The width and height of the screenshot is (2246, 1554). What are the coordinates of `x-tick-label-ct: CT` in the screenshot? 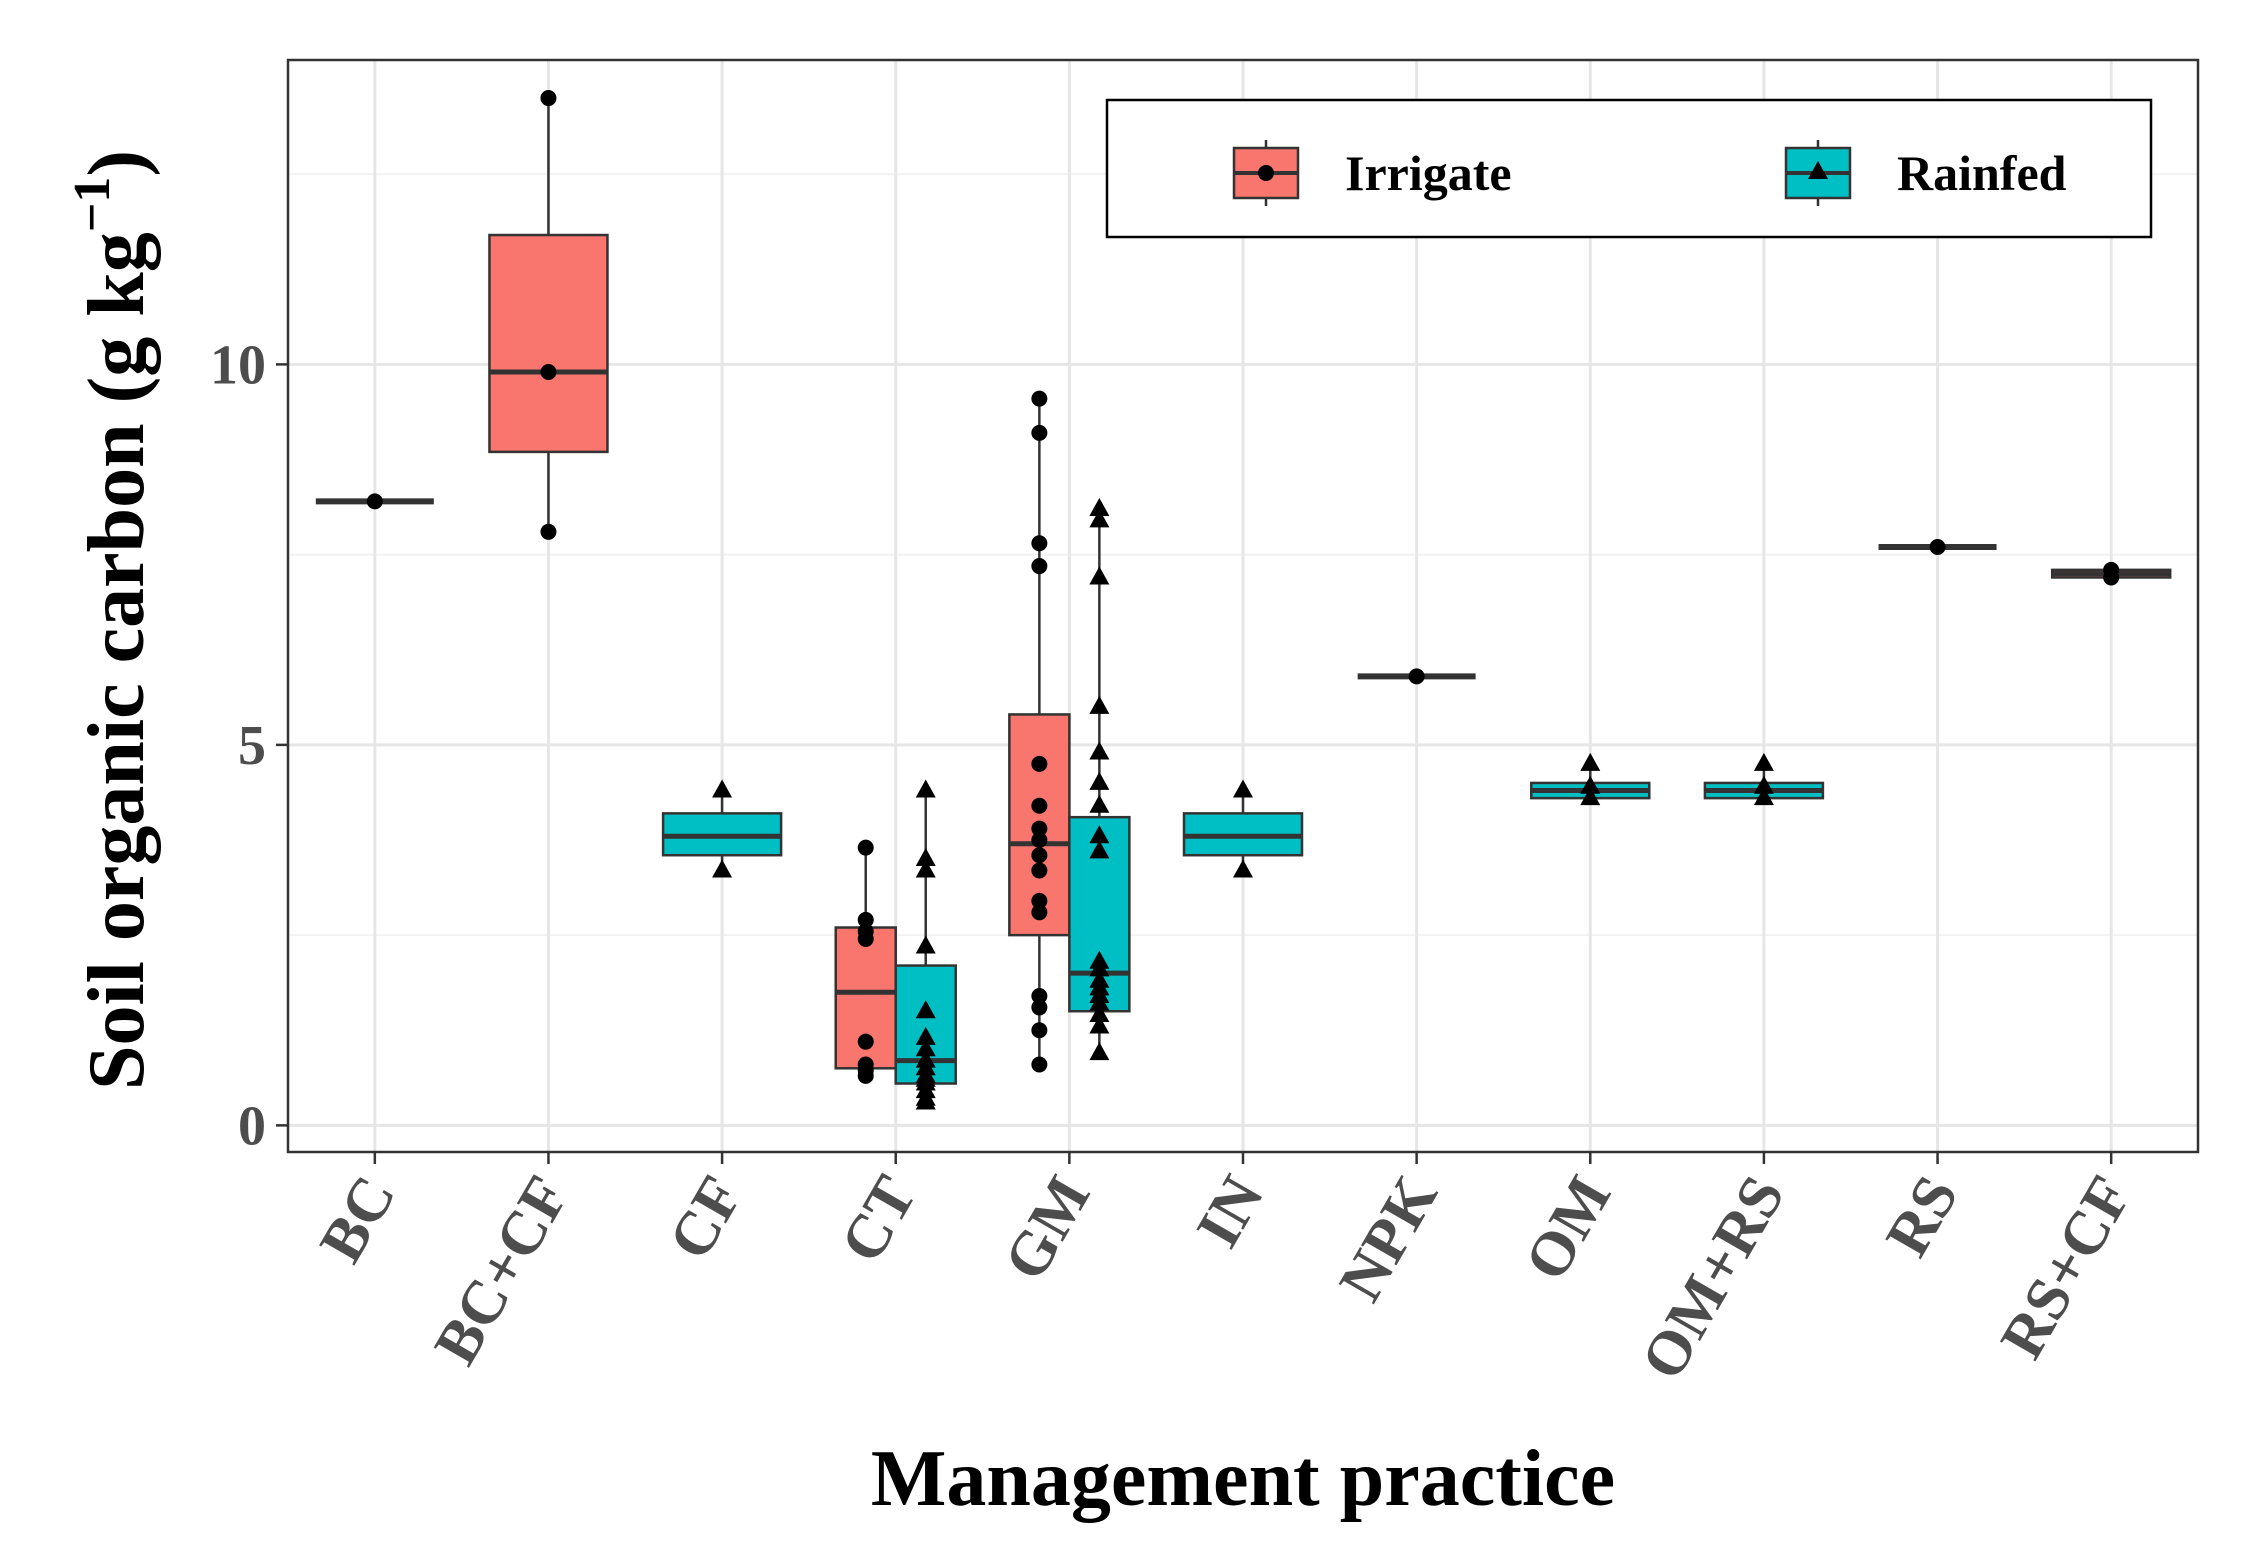 It's located at (879, 1219).